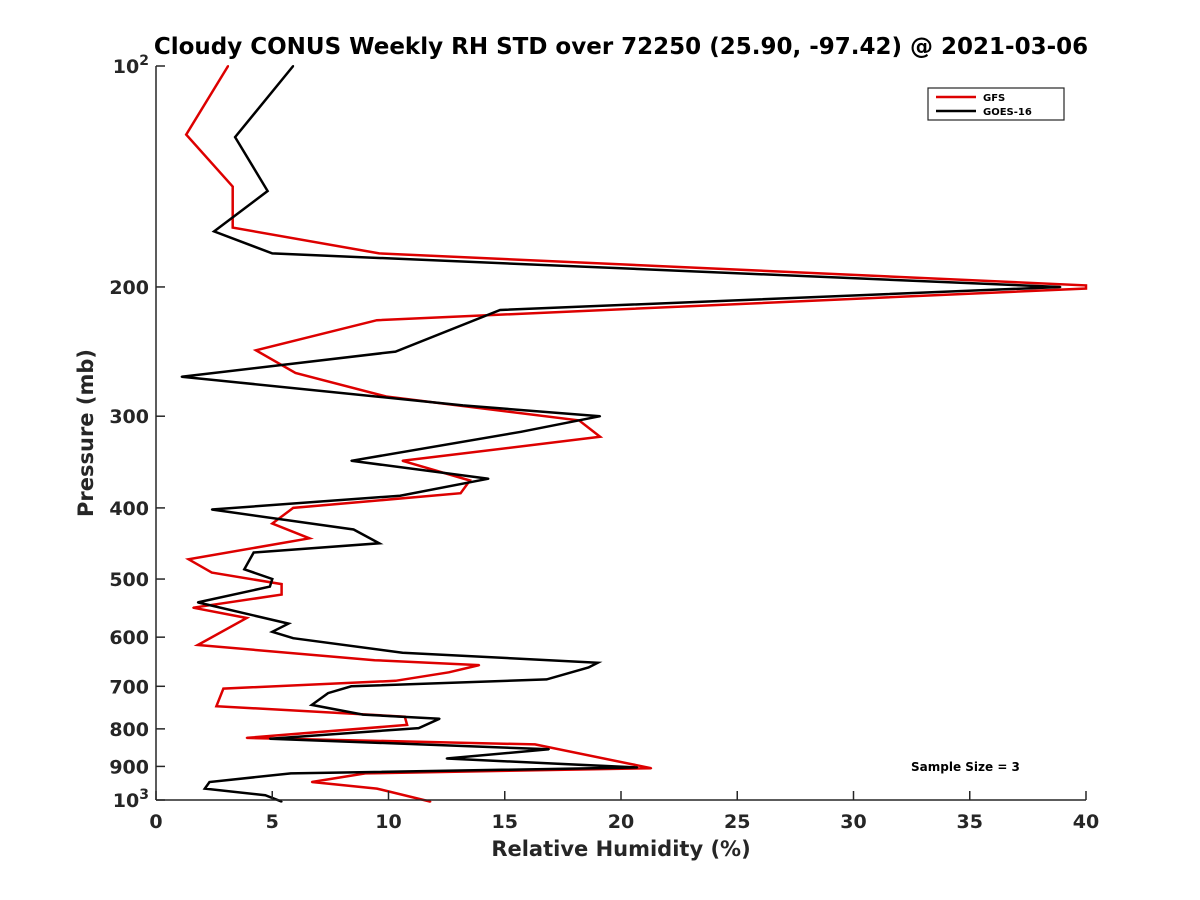 The height and width of the screenshot is (900, 1200). I want to click on sample-size-annotation: Sample Size = 3, so click(965, 767).